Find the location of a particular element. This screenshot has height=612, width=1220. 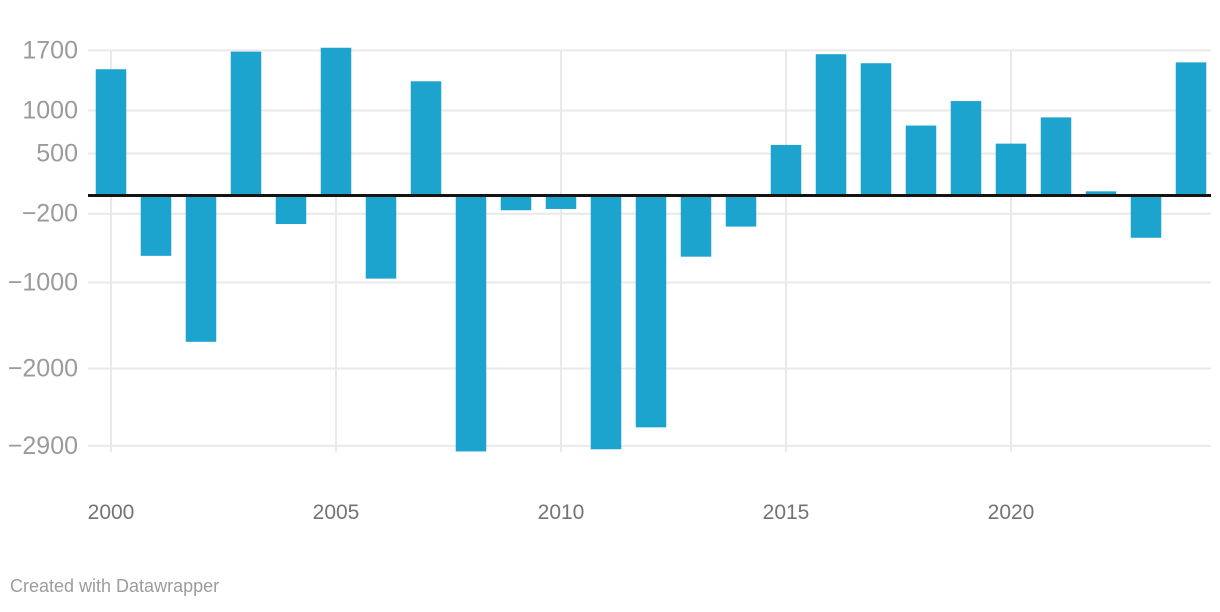

x-tick-label: 2005 is located at coordinates (336, 512).